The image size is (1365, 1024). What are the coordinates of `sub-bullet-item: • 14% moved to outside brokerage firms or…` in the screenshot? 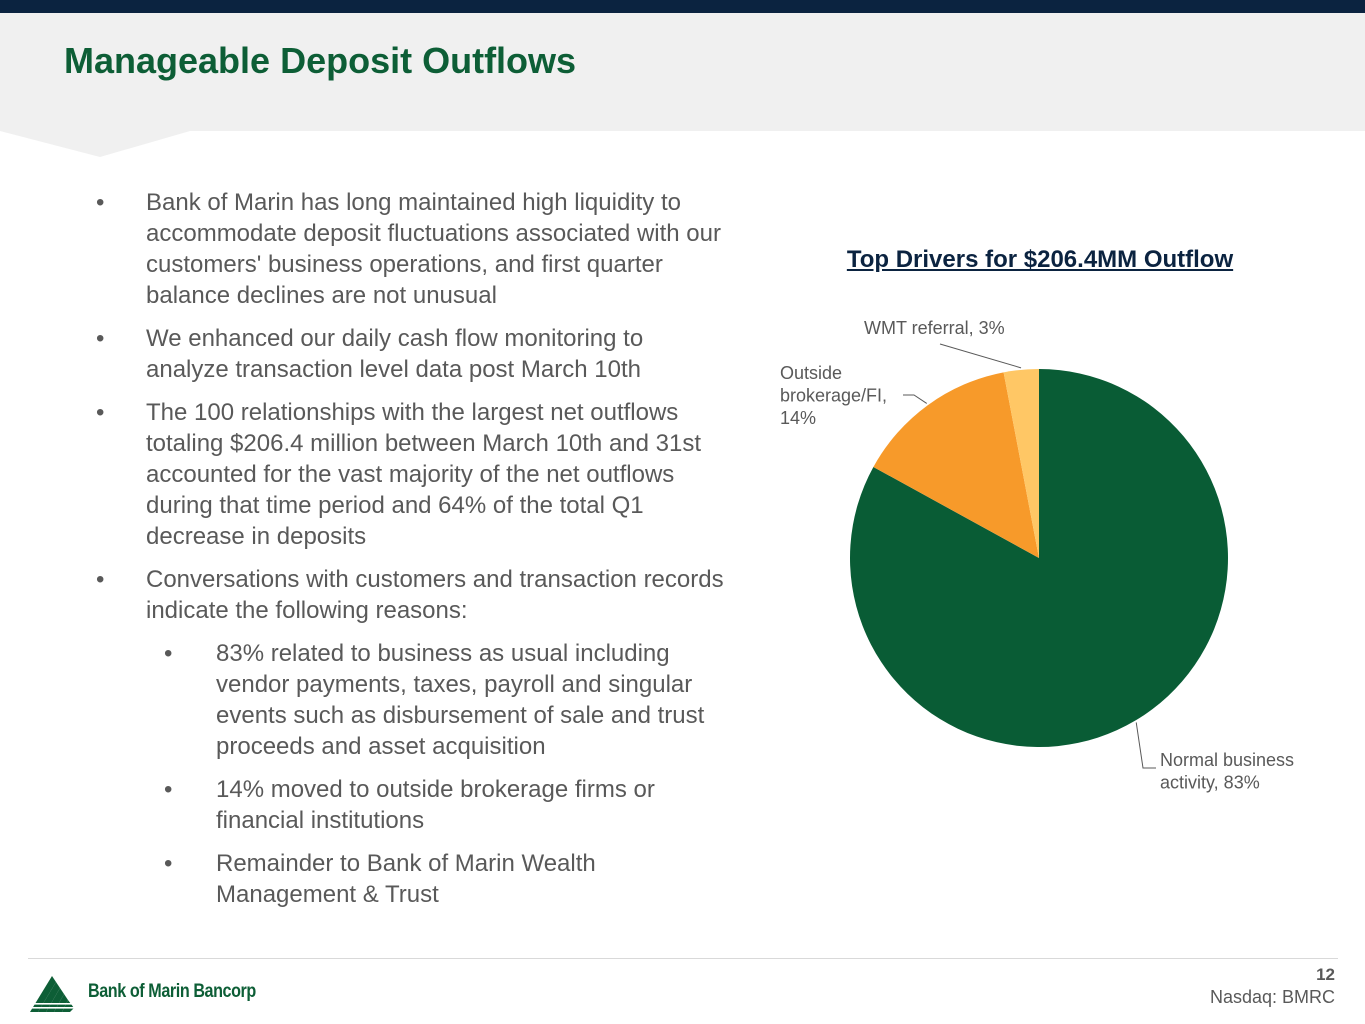 It's located at (445, 805).